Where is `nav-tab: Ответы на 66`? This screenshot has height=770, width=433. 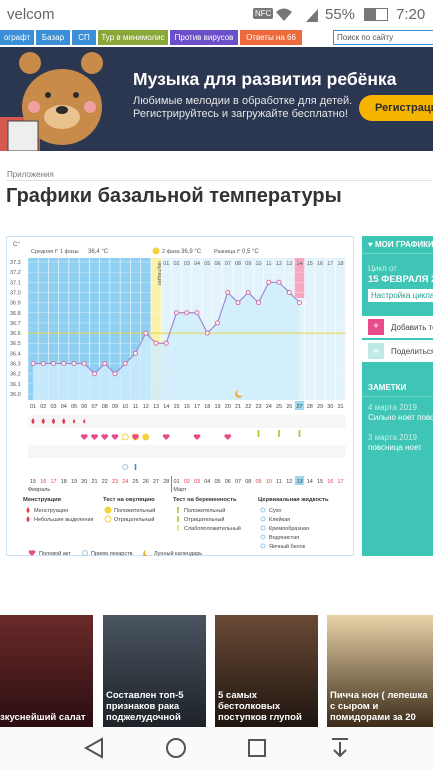
nav-tab: Ответы на 66 is located at coordinates (271, 37).